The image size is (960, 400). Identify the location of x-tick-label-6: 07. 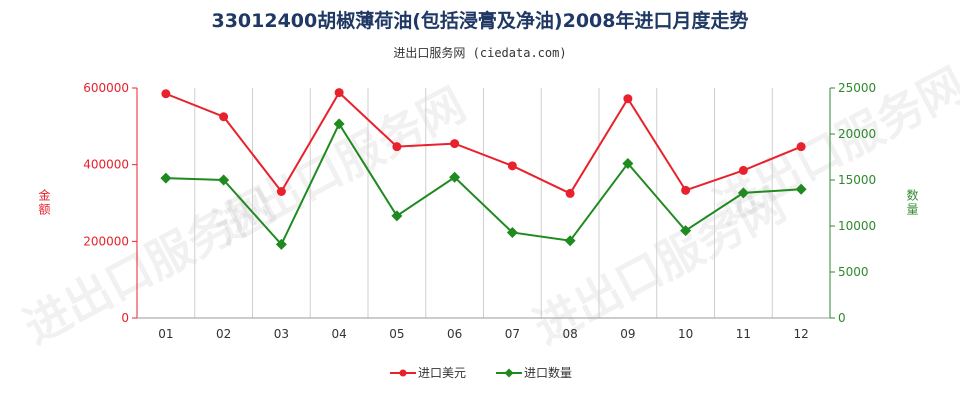
(512, 334).